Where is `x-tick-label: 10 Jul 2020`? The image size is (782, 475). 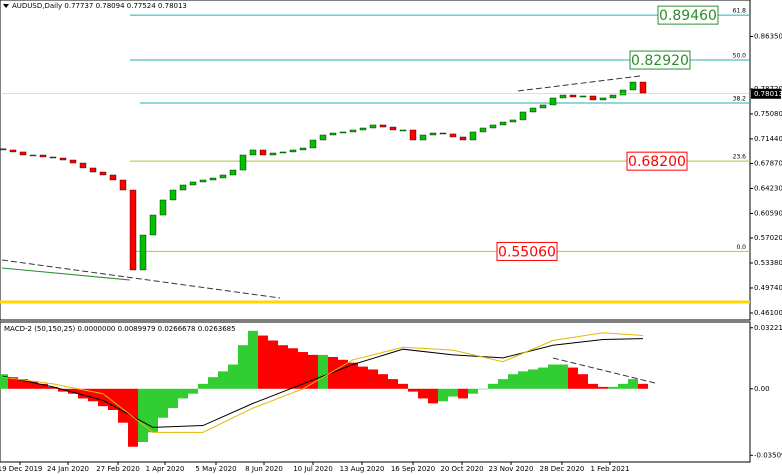 x-tick-label: 10 Jul 2020 is located at coordinates (313, 469).